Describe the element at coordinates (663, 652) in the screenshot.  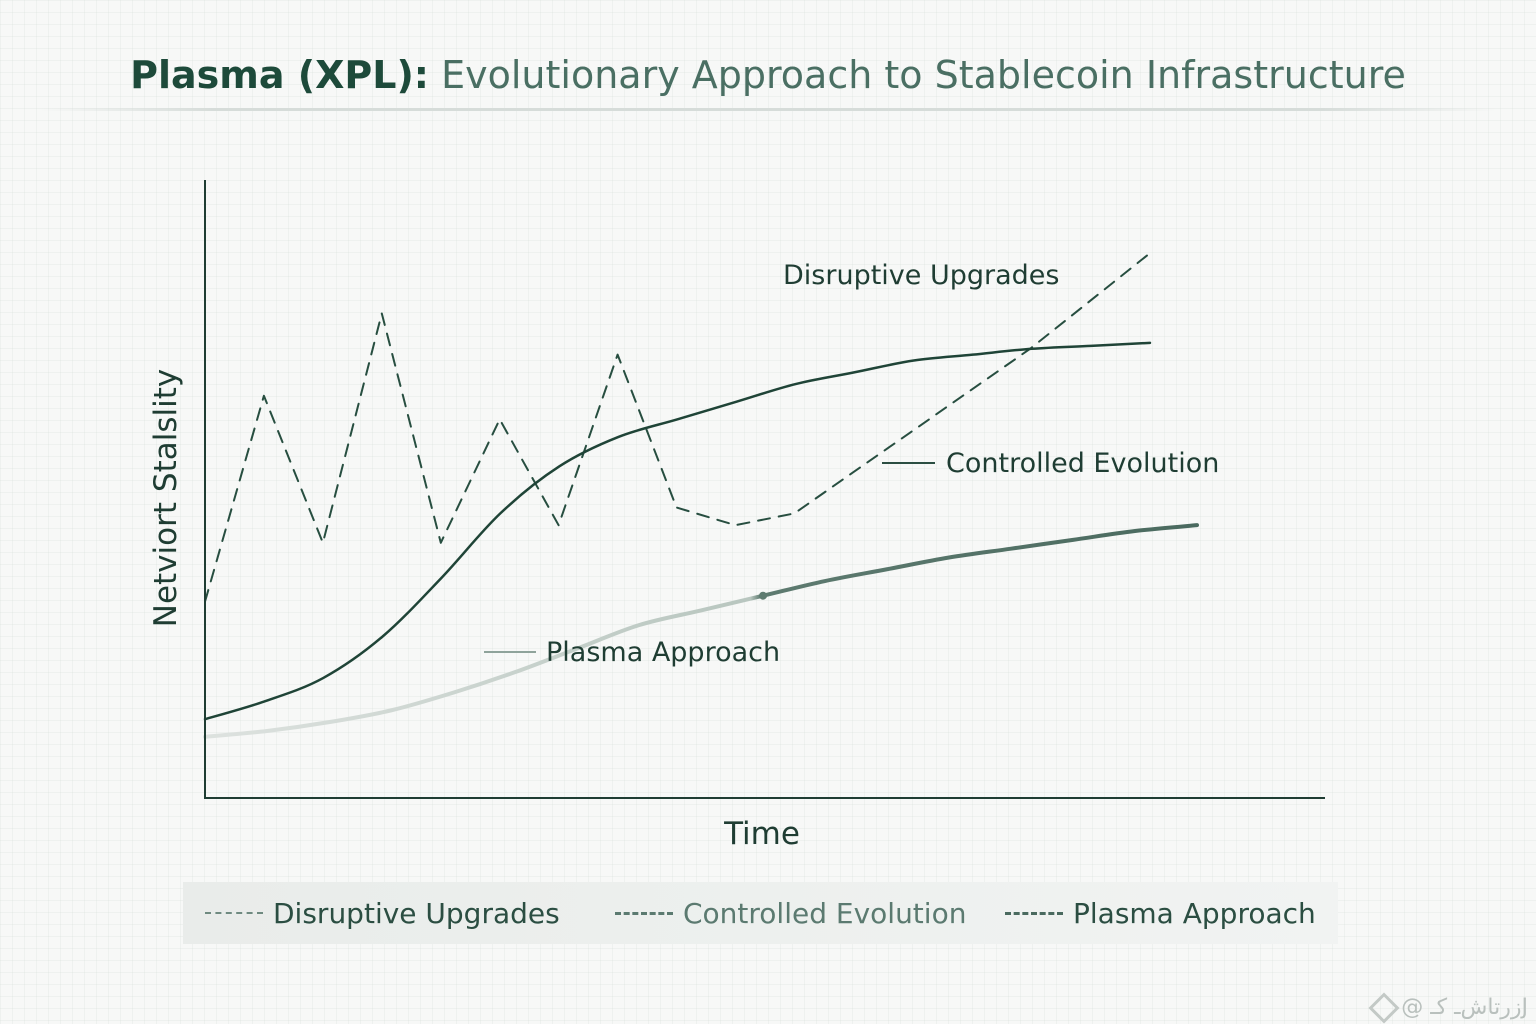
I see `annotation-plasma-approach: Plasma Approach` at that location.